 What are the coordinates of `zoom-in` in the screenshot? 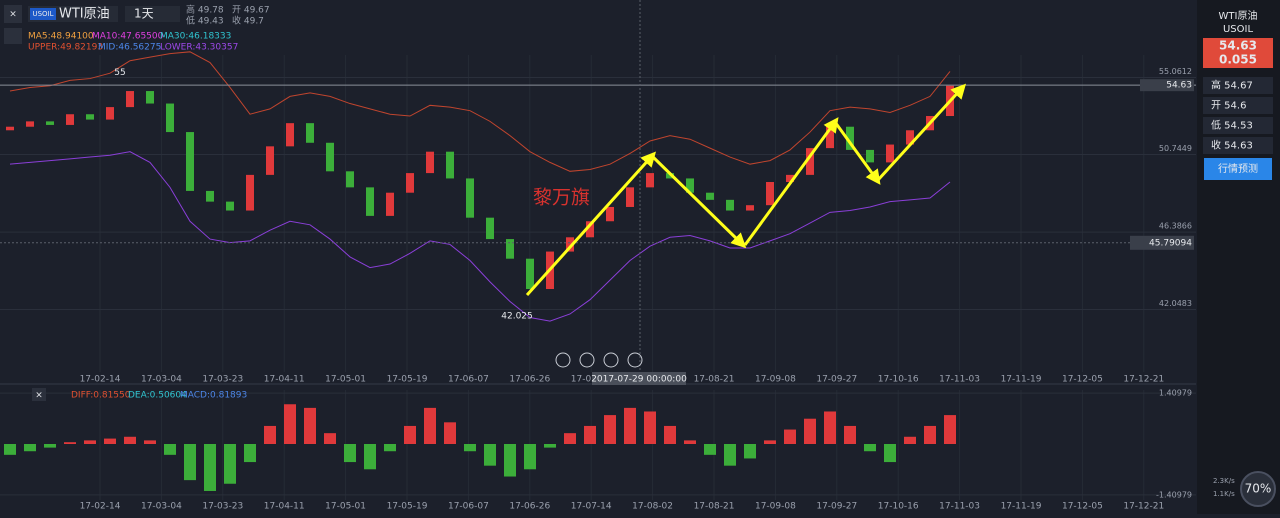 It's located at (635, 360).